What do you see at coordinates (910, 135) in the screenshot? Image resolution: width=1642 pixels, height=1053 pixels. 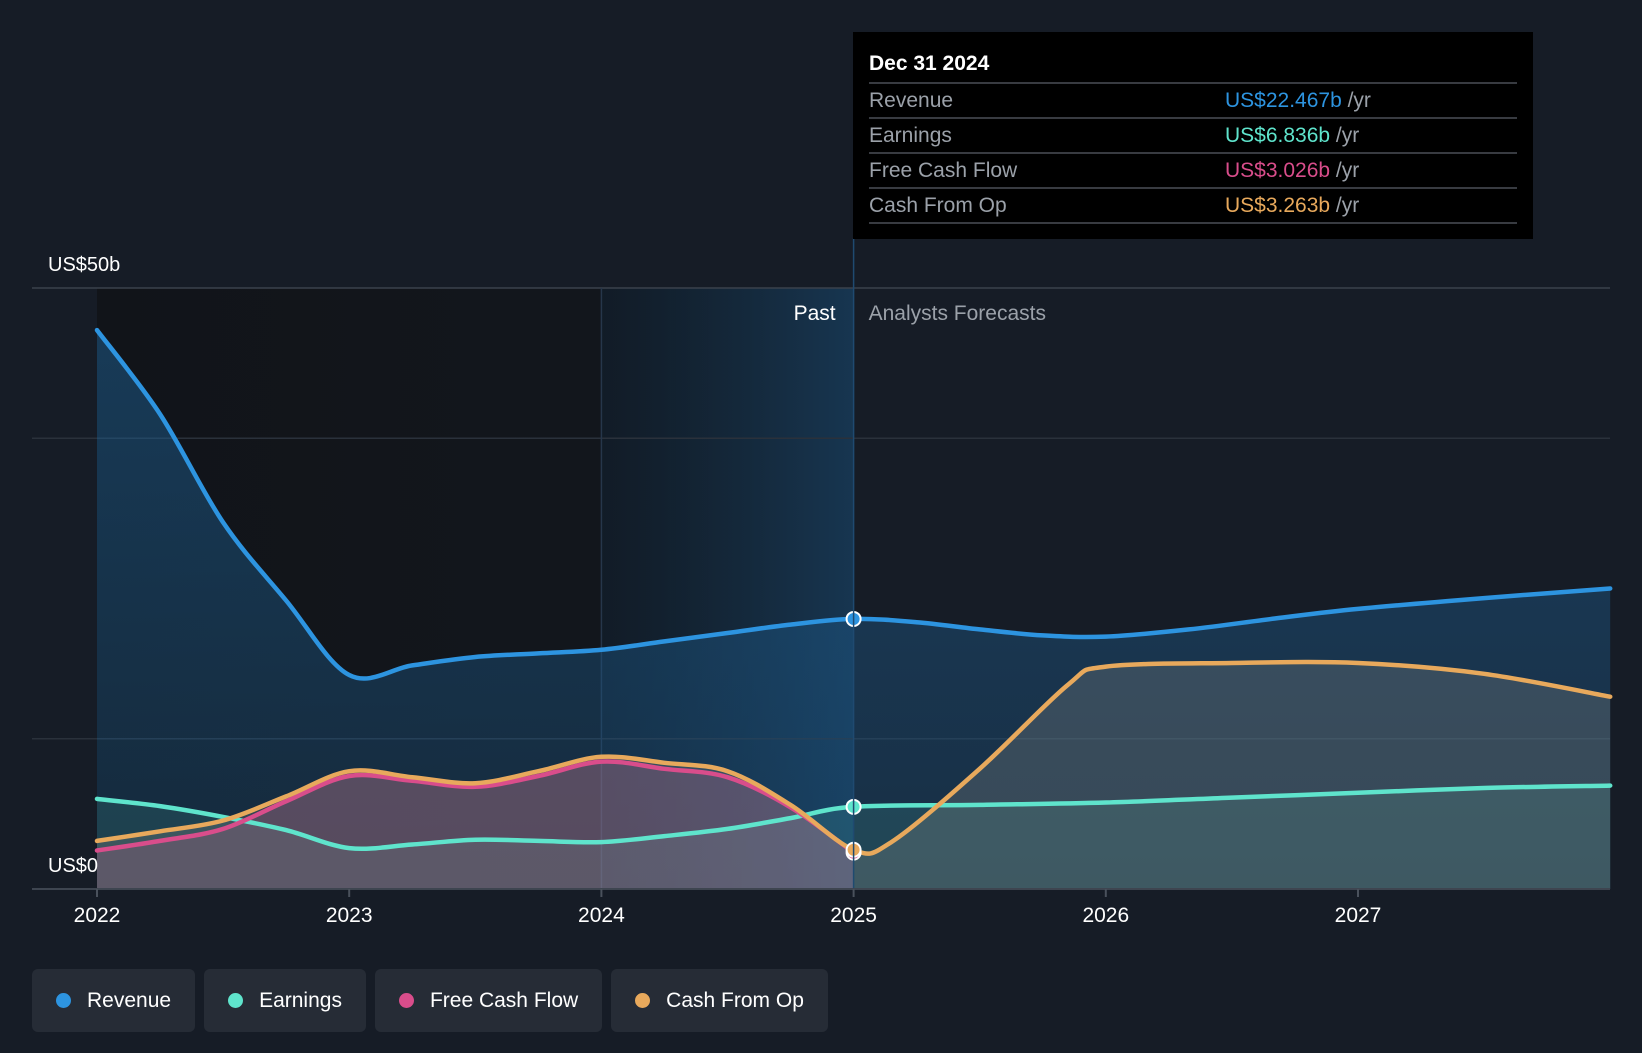 I see `tooltip-label-earnings: Earnings` at bounding box center [910, 135].